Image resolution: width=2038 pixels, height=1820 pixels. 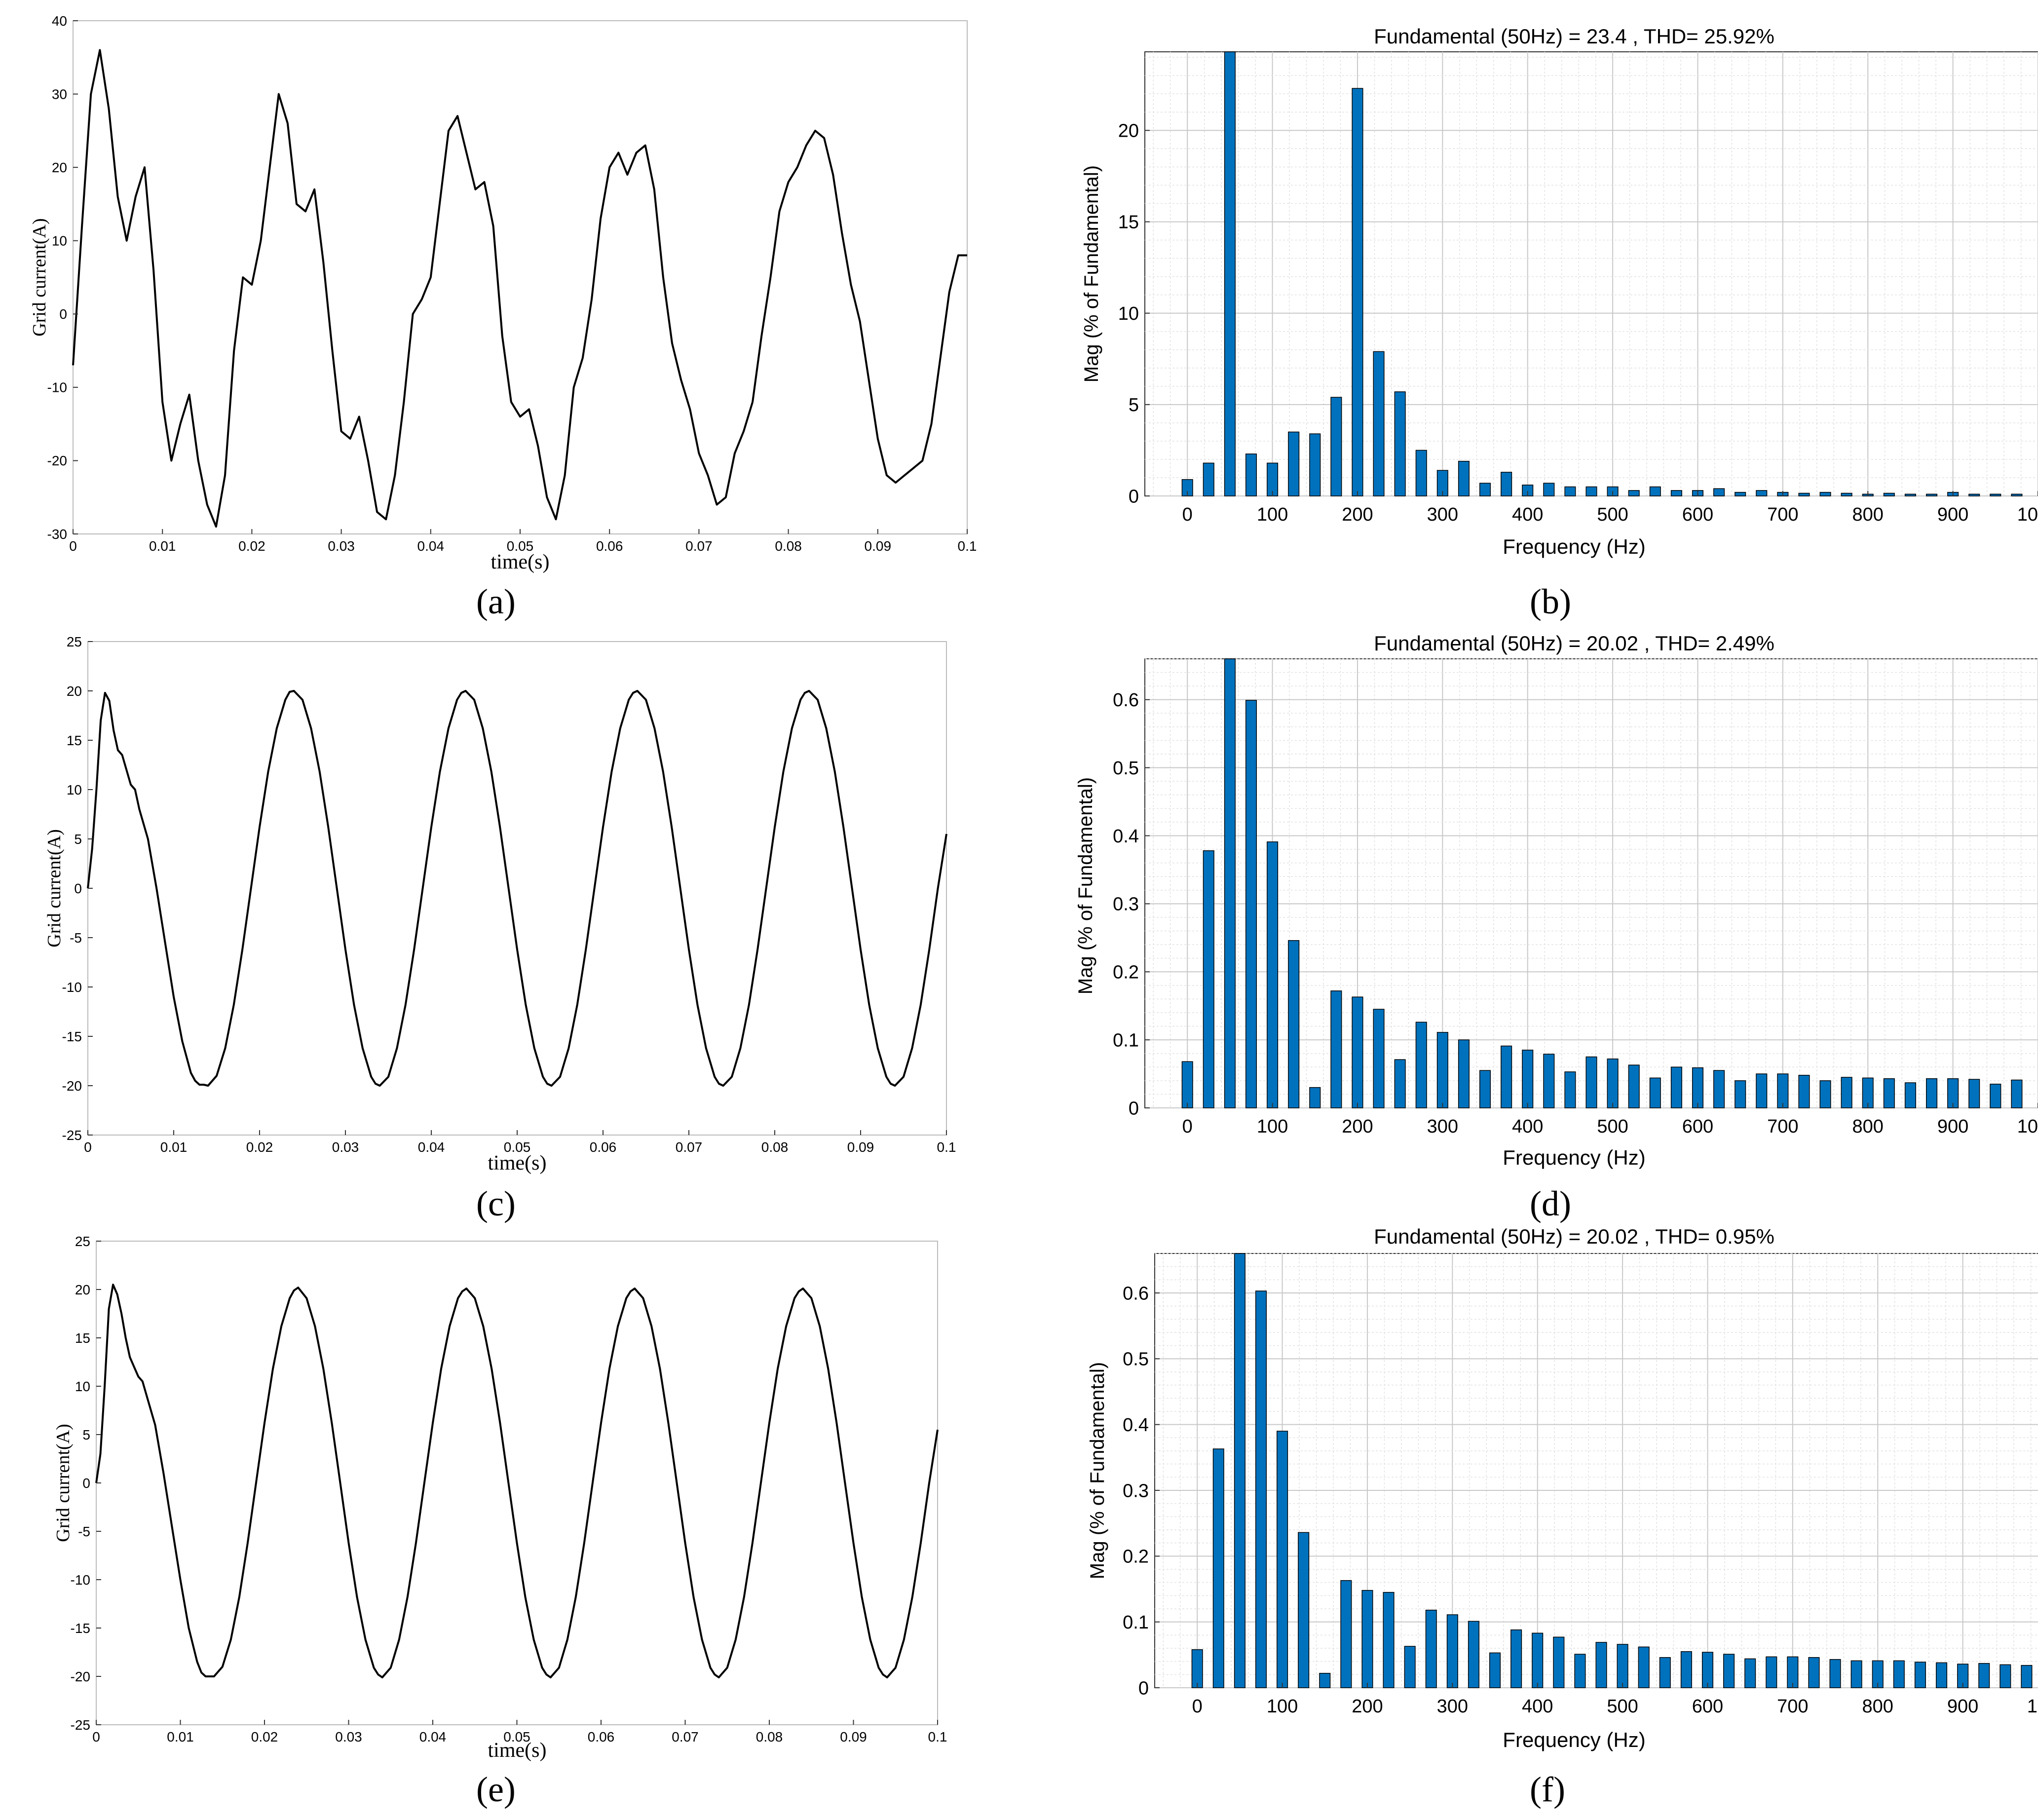 I want to click on x-tick-label: 0.06, so click(x=610, y=546).